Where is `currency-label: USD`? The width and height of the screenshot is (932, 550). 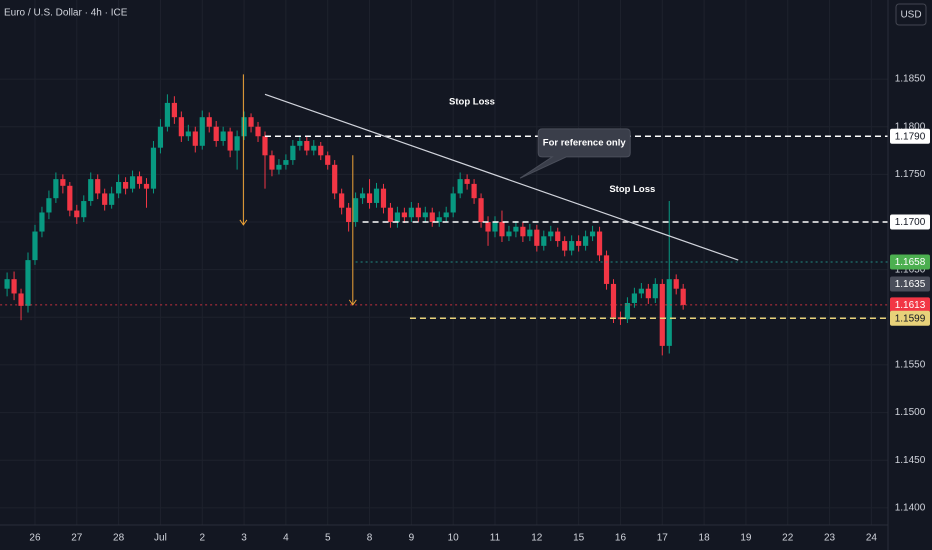 currency-label: USD is located at coordinates (910, 15).